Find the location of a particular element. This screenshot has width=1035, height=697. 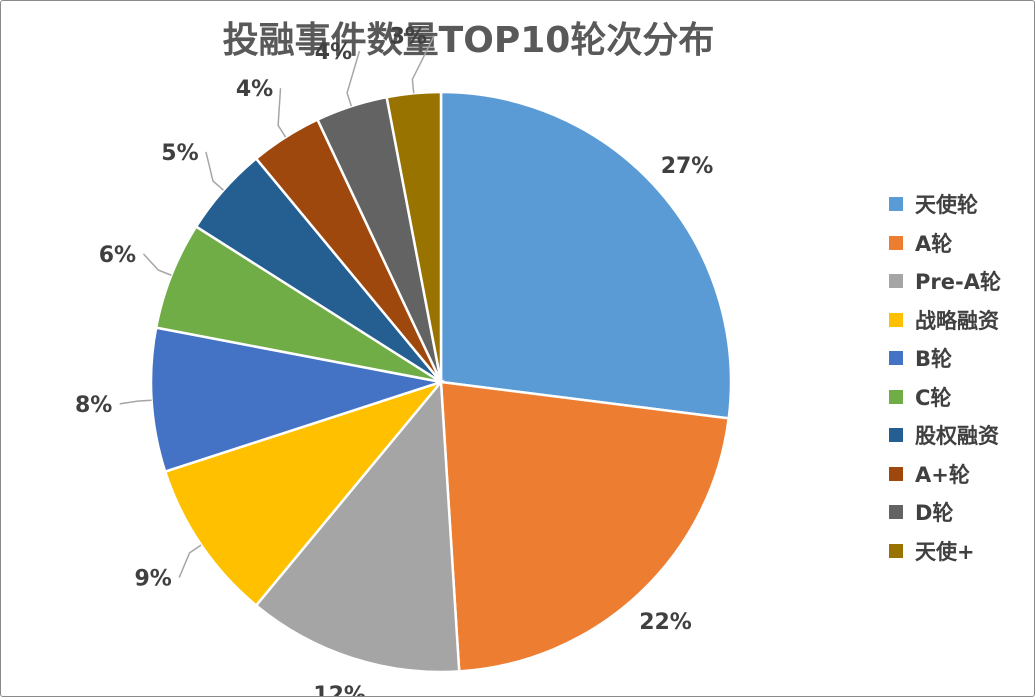

legend-label: 战略融资 is located at coordinates (957, 320).